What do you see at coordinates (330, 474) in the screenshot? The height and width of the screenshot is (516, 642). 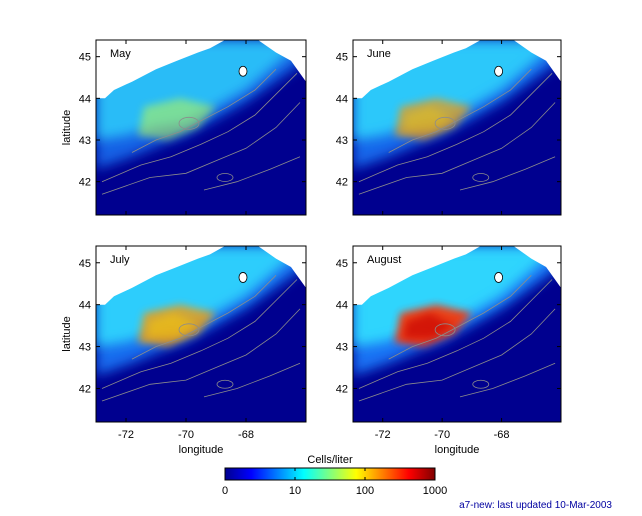 I see `colorbar-ramp` at bounding box center [330, 474].